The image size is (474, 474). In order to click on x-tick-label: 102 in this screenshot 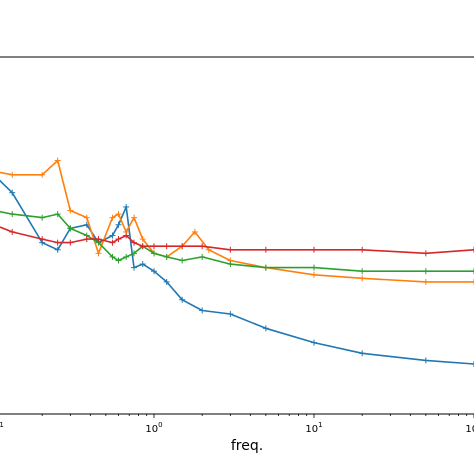, I will do `click(469, 428)`.